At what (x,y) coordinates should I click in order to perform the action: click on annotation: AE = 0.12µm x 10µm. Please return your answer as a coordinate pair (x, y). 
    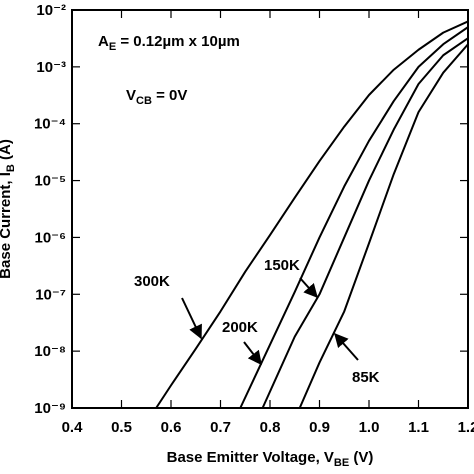
    Looking at the image, I should click on (169, 43).